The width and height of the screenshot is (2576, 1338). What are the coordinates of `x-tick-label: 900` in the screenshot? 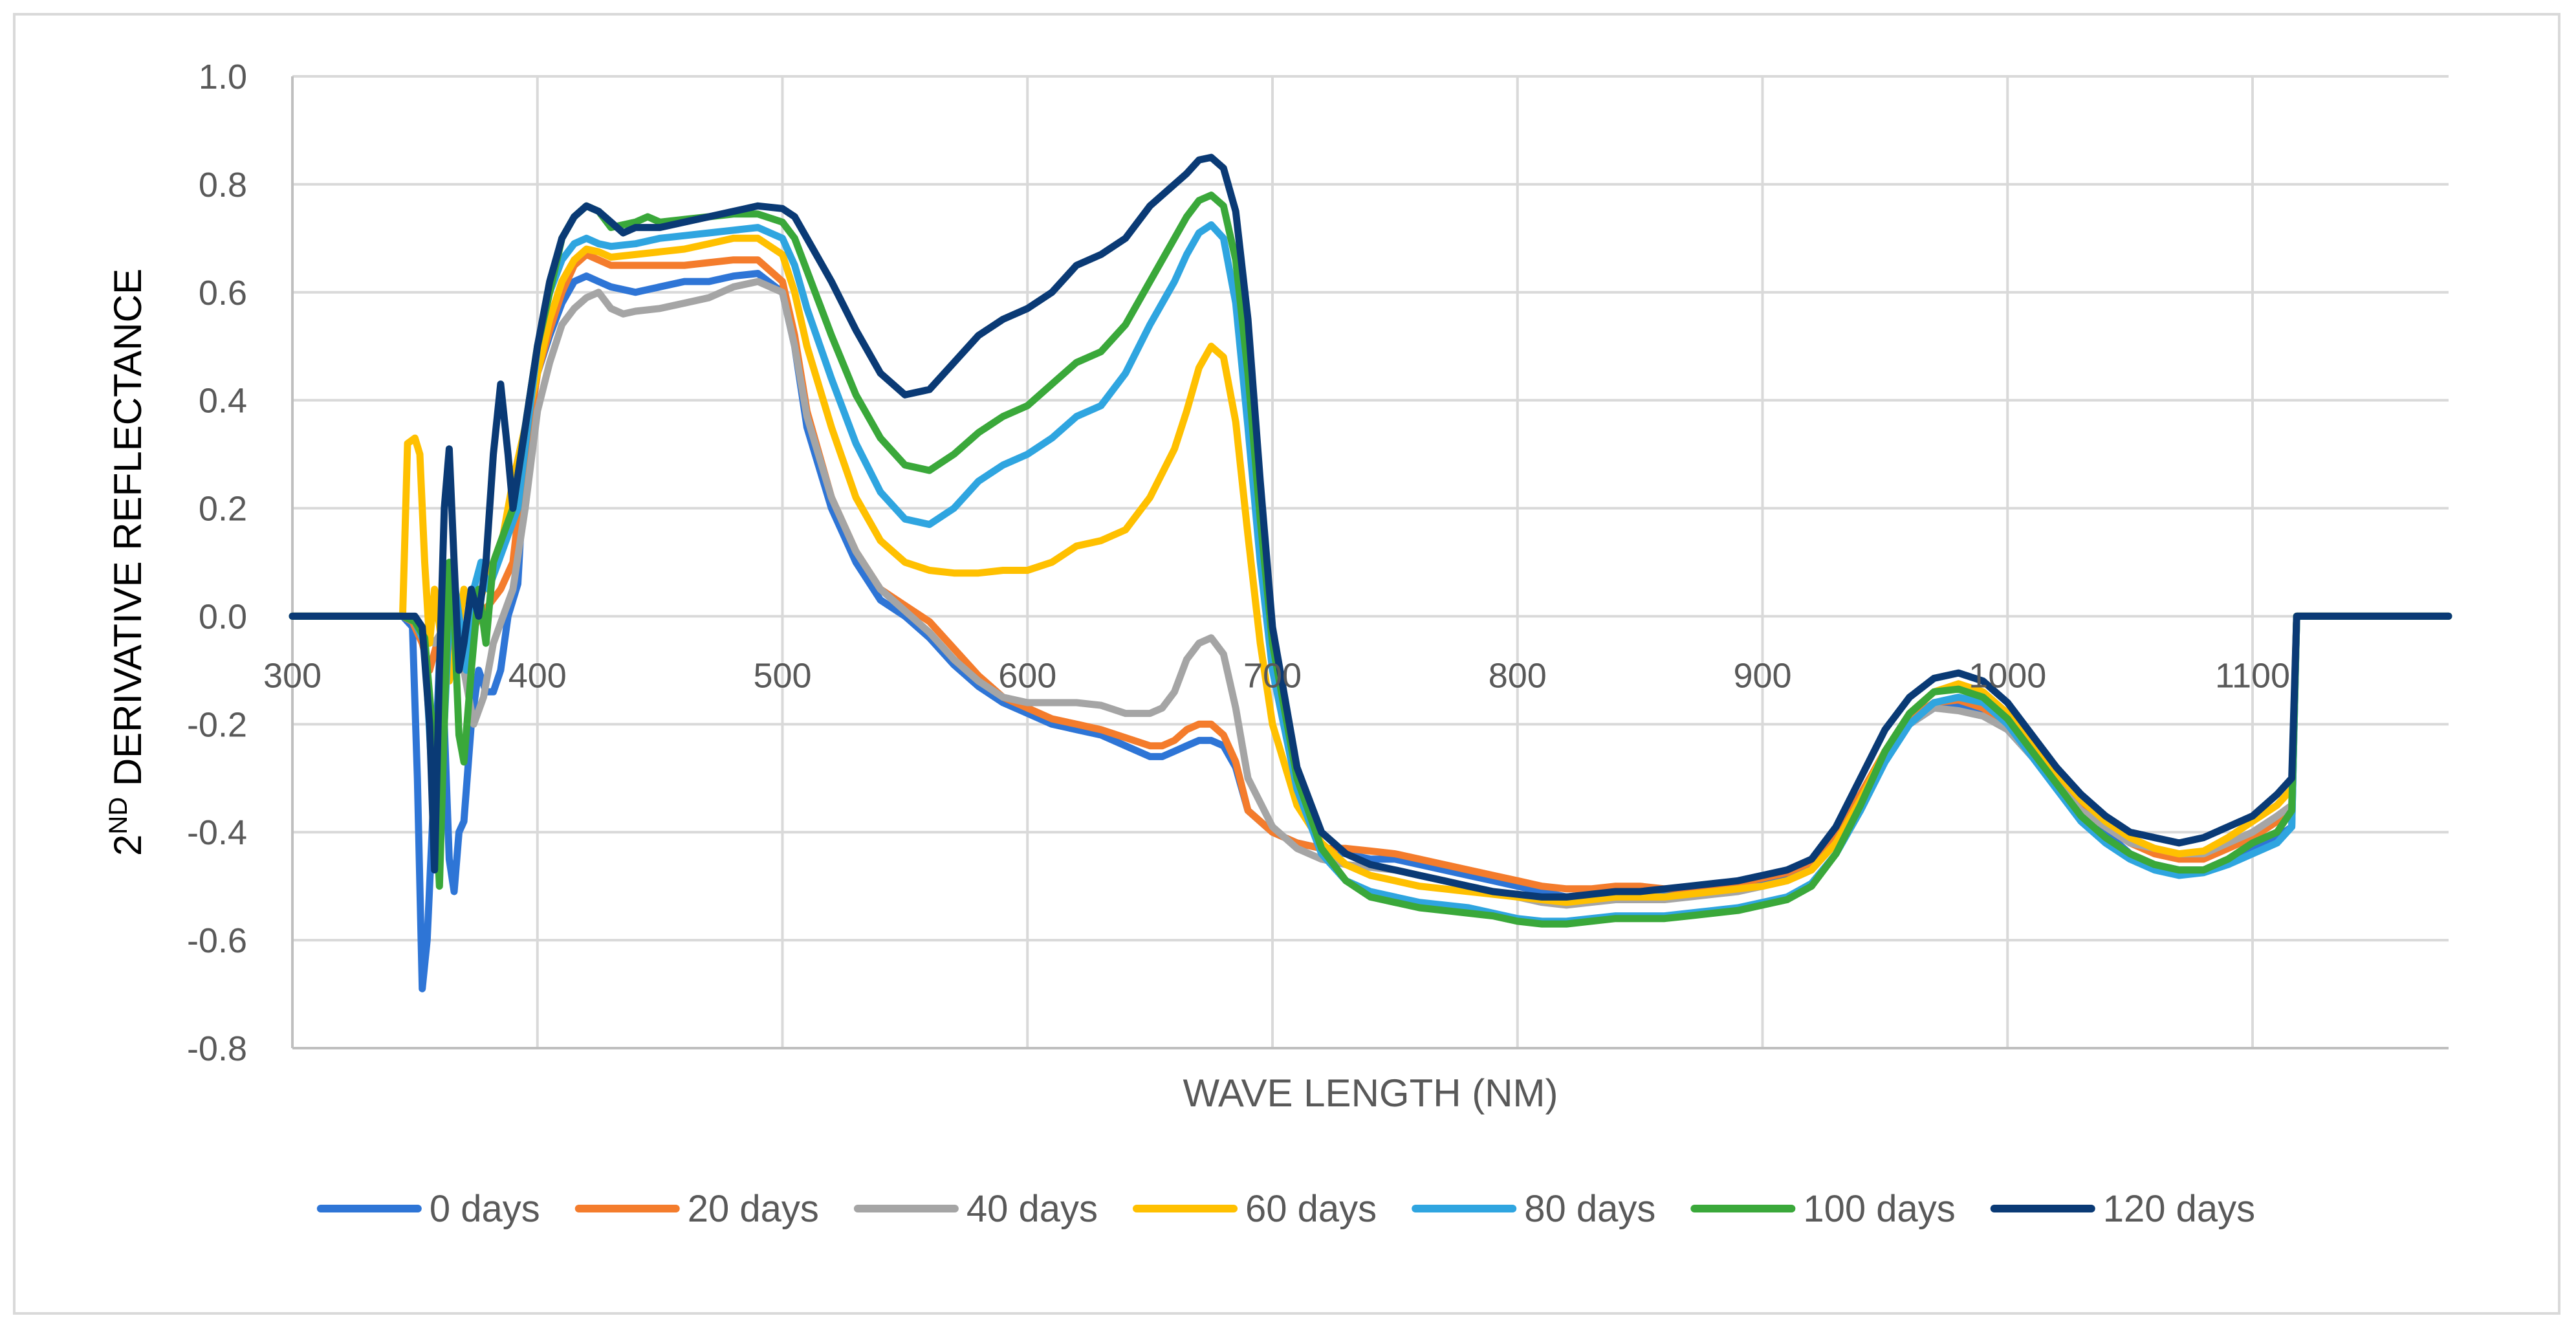 It's located at (1762, 675).